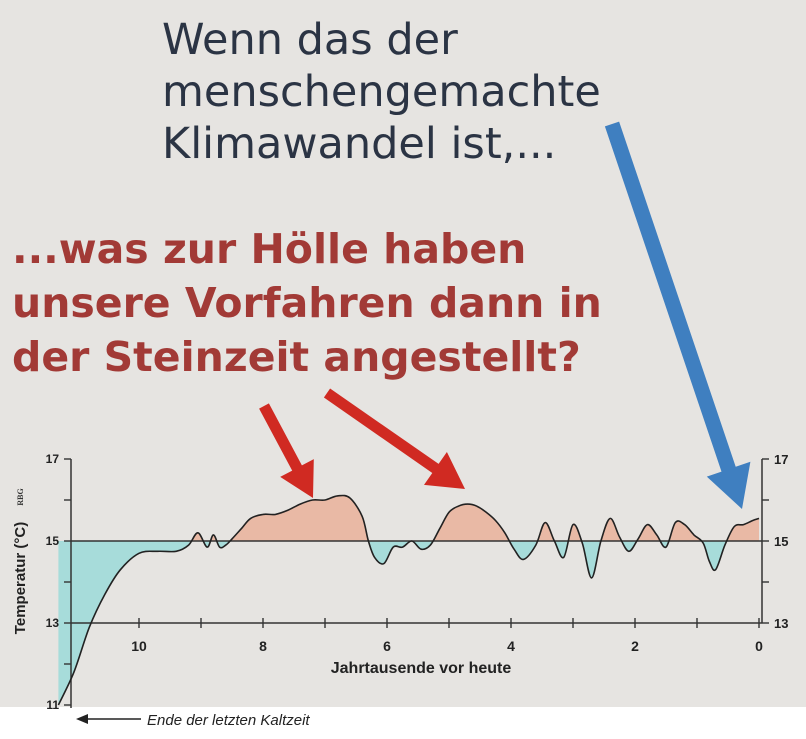 Image resolution: width=806 pixels, height=739 pixels. What do you see at coordinates (408, 518) in the screenshot?
I see `warm-anomaly-fill` at bounding box center [408, 518].